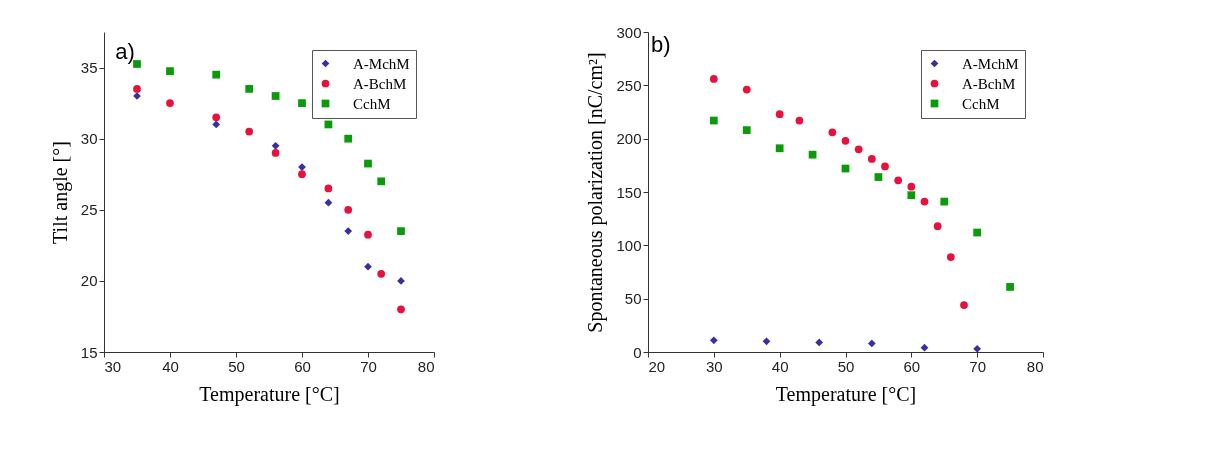  Describe the element at coordinates (60, 192) in the screenshot. I see `y-axis-title: Tilt angle [°]` at that location.